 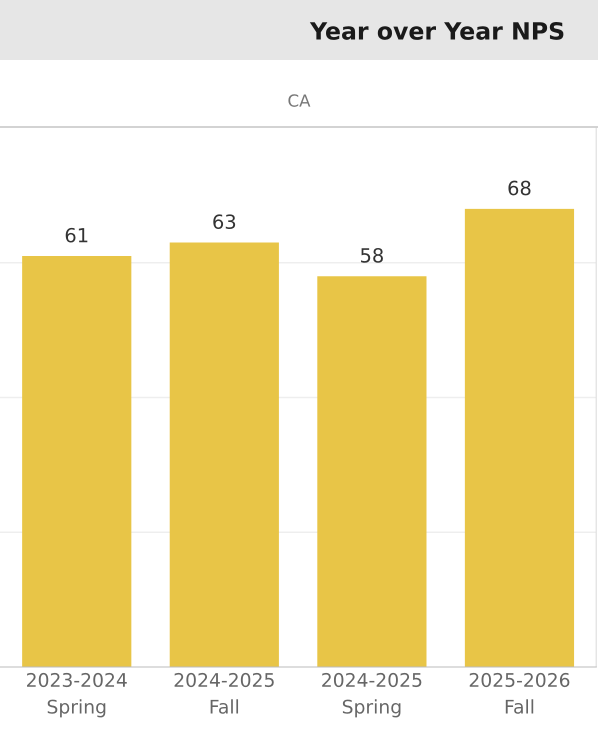 I want to click on x-tick-label: 2025-2026 Fall, so click(x=520, y=693).